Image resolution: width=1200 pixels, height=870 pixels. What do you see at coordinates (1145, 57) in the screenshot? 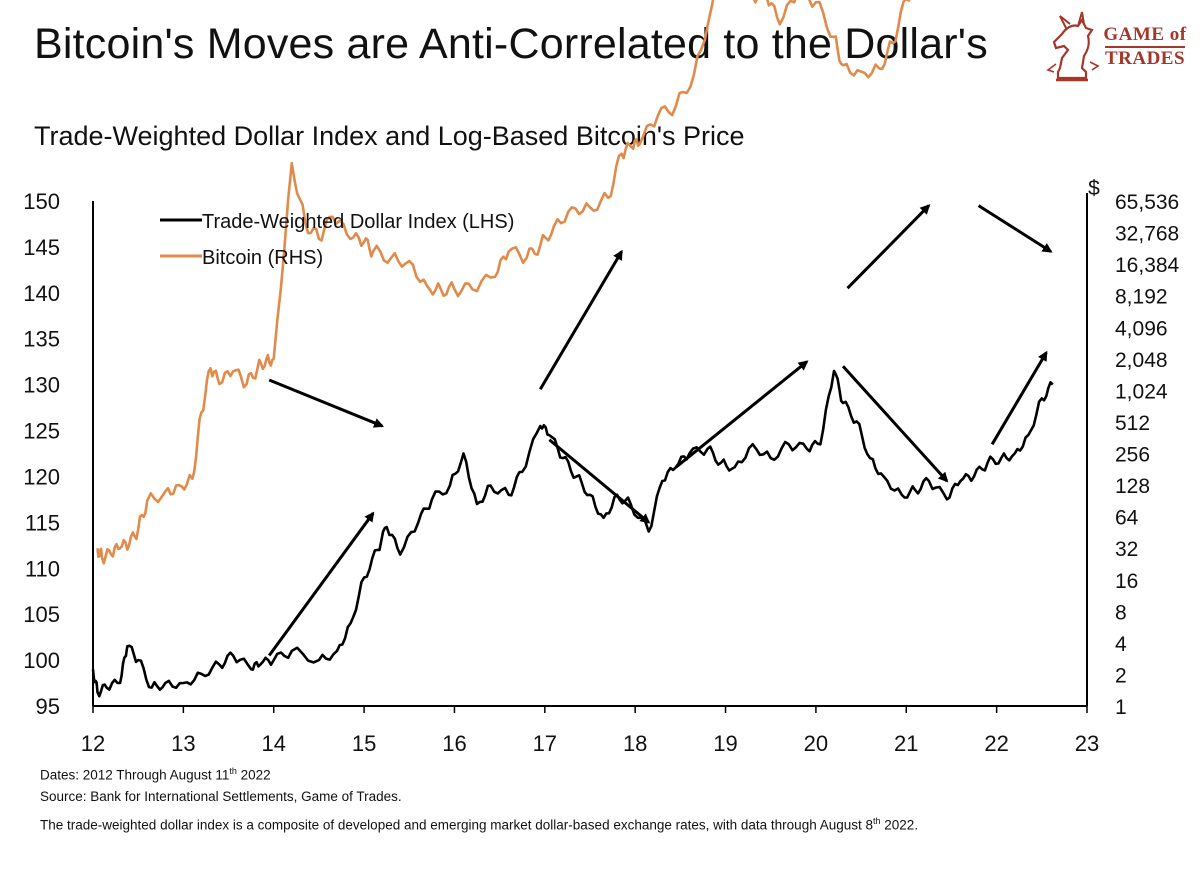
I see `logo-line-trades: TRADES` at bounding box center [1145, 57].